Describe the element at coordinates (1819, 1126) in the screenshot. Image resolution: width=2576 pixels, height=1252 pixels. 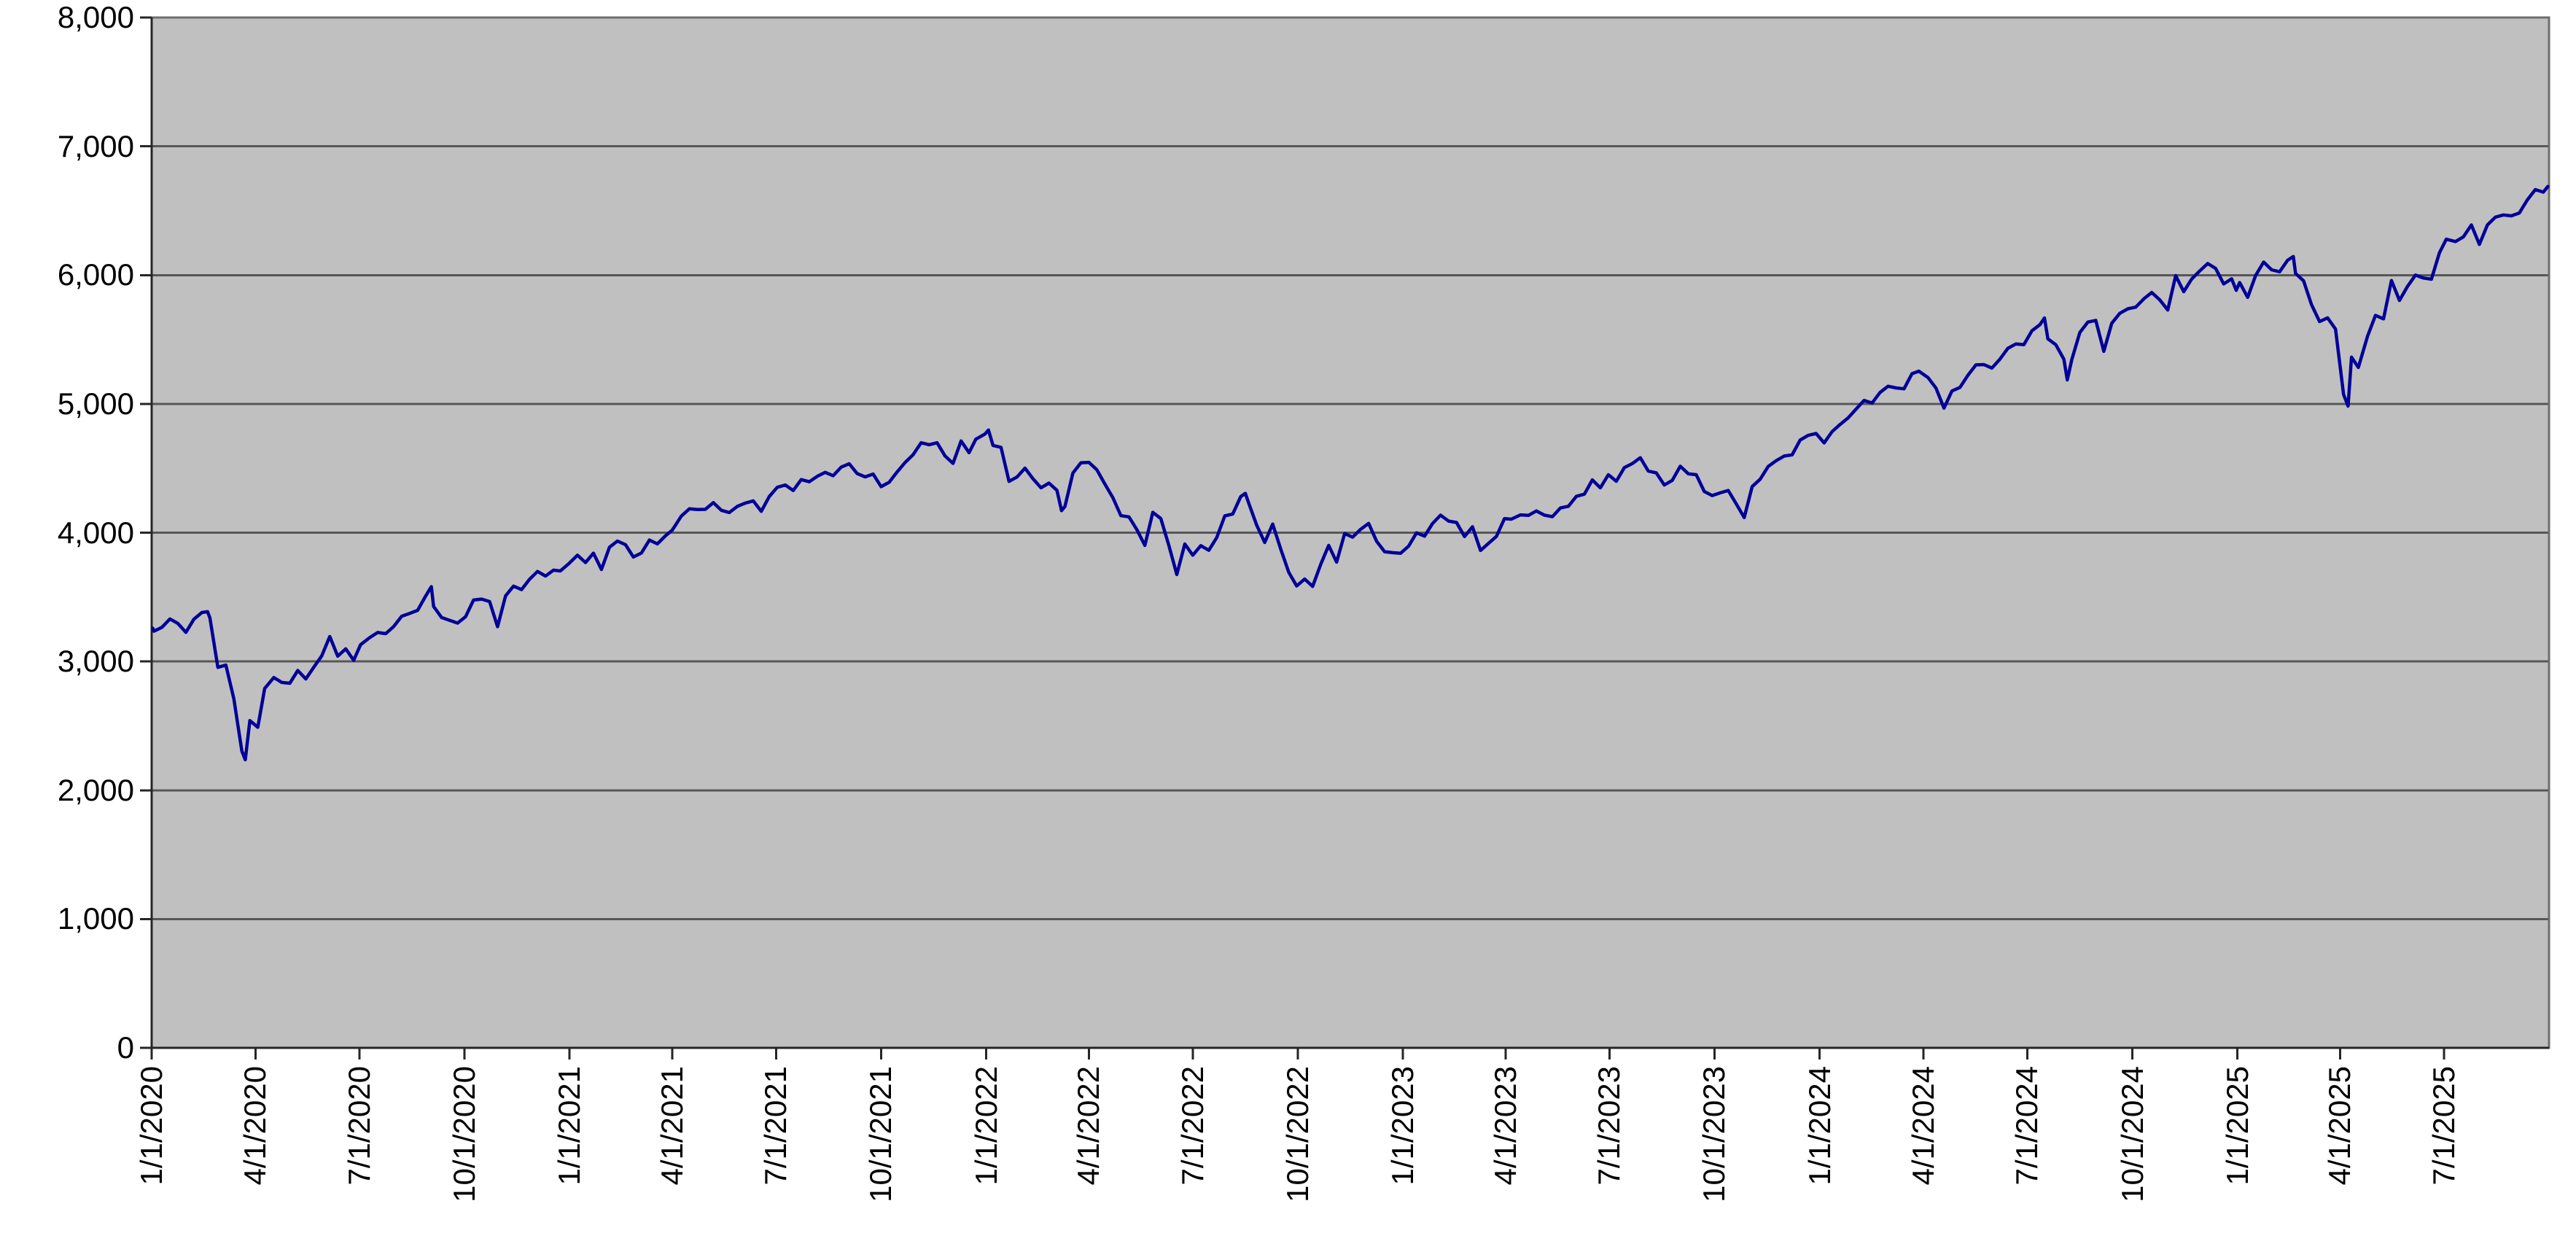
I see `x-axis-label: 1/1/2024` at that location.